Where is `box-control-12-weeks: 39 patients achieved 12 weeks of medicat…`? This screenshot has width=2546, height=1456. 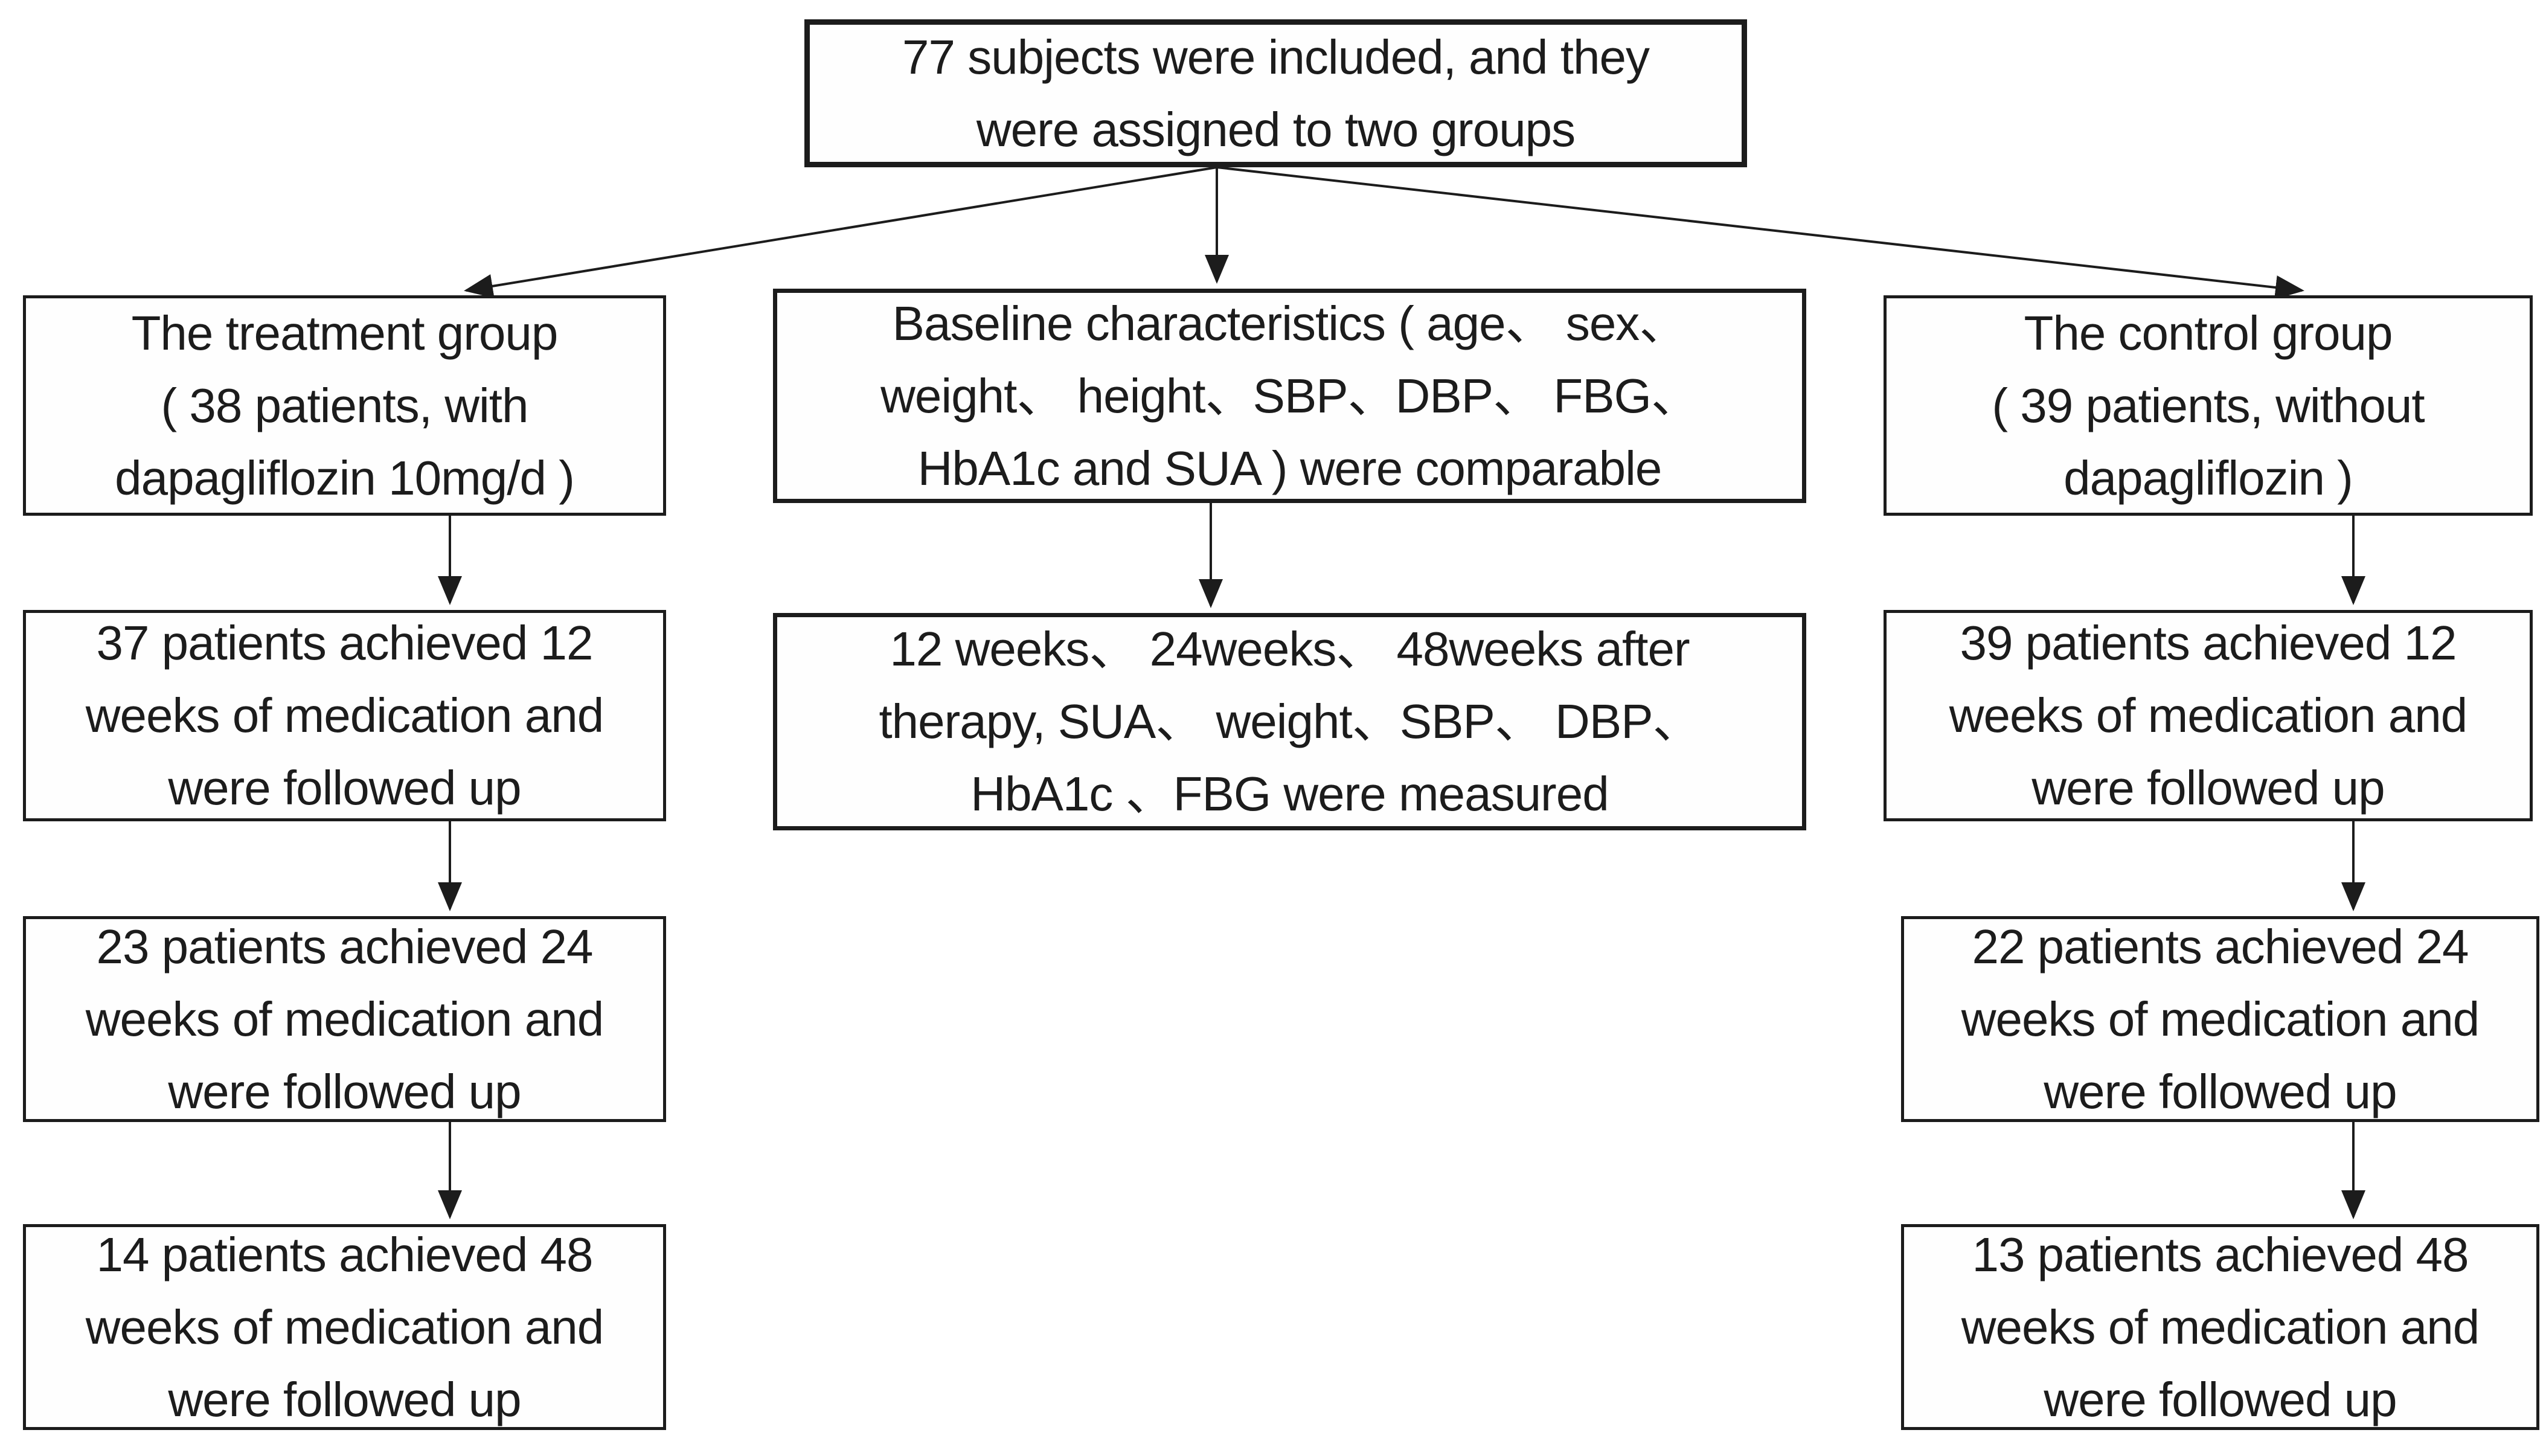 box-control-12-weeks: 39 patients achieved 12 weeks of medicat… is located at coordinates (2208, 715).